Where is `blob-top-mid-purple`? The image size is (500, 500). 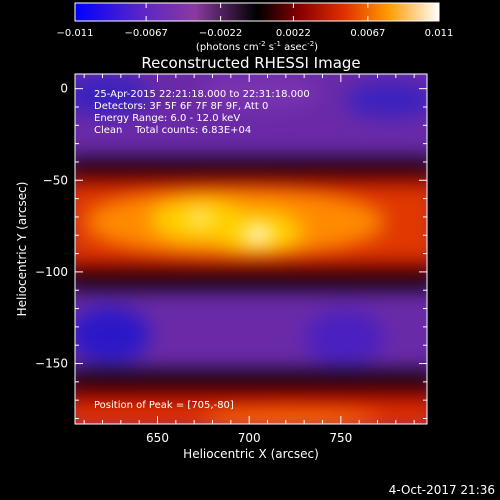
blob-top-mid-purple is located at coordinates (260, 92).